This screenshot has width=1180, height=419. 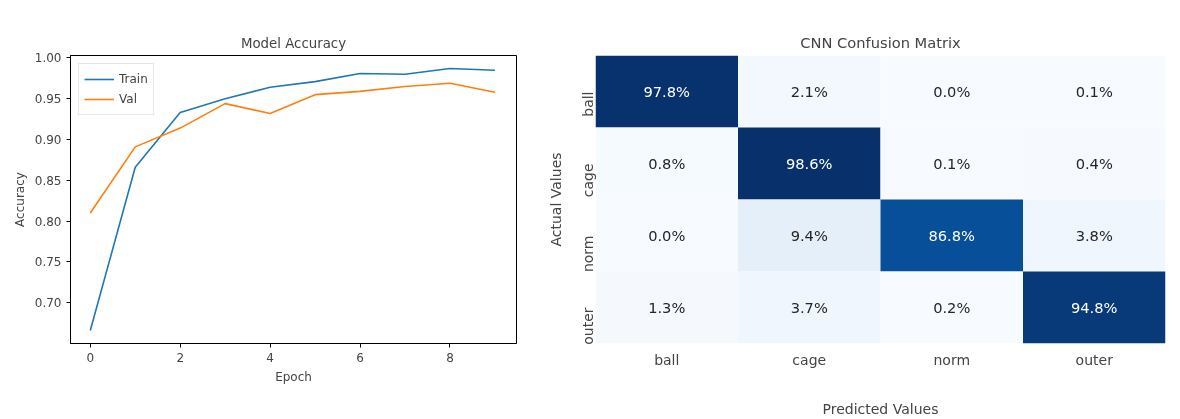 What do you see at coordinates (180, 357) in the screenshot?
I see `x-tick-label: 2` at bounding box center [180, 357].